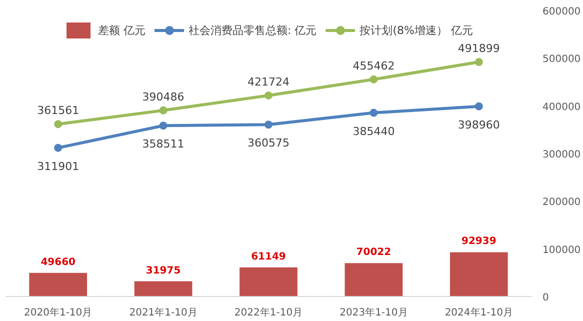 The width and height of the screenshot is (583, 321). What do you see at coordinates (268, 256) in the screenshot?
I see `data-label: 61149` at bounding box center [268, 256].